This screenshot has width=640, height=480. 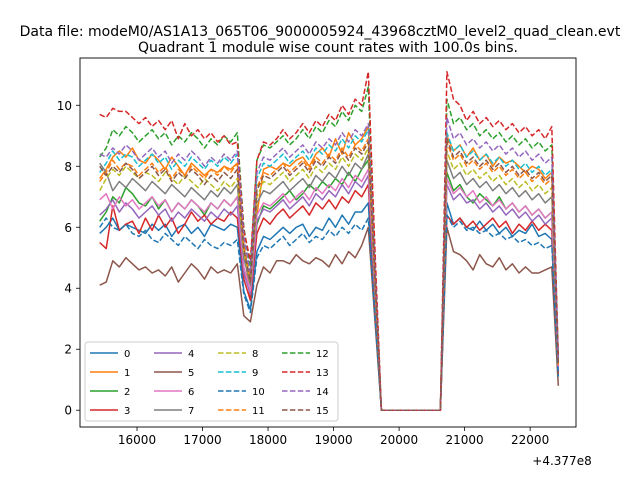 I want to click on legend-box, so click(x=211, y=381).